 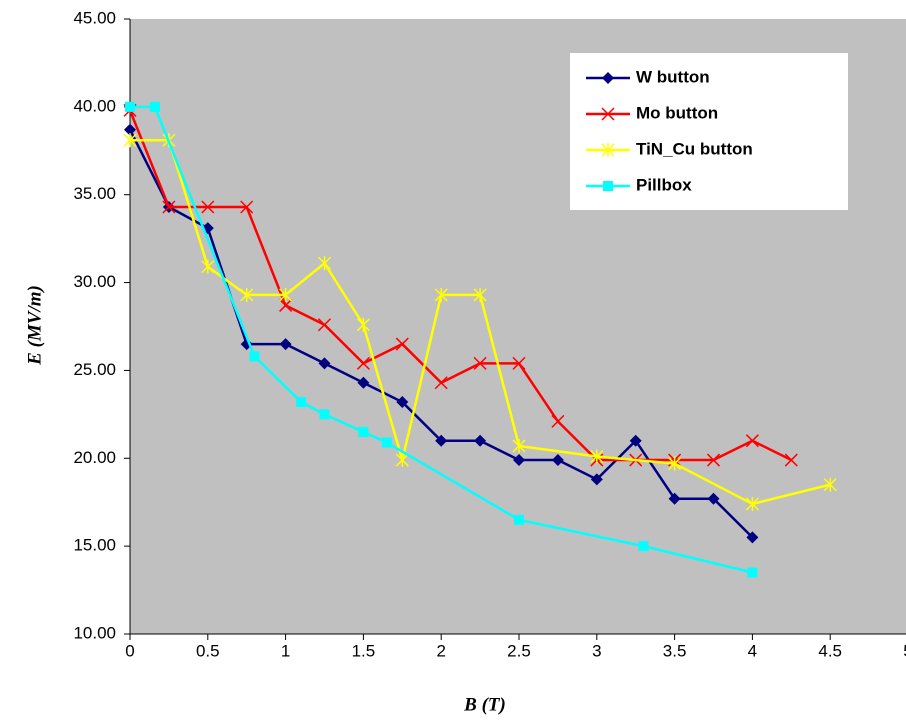 What do you see at coordinates (94, 17) in the screenshot?
I see `y-tick-label: 45.00` at bounding box center [94, 17].